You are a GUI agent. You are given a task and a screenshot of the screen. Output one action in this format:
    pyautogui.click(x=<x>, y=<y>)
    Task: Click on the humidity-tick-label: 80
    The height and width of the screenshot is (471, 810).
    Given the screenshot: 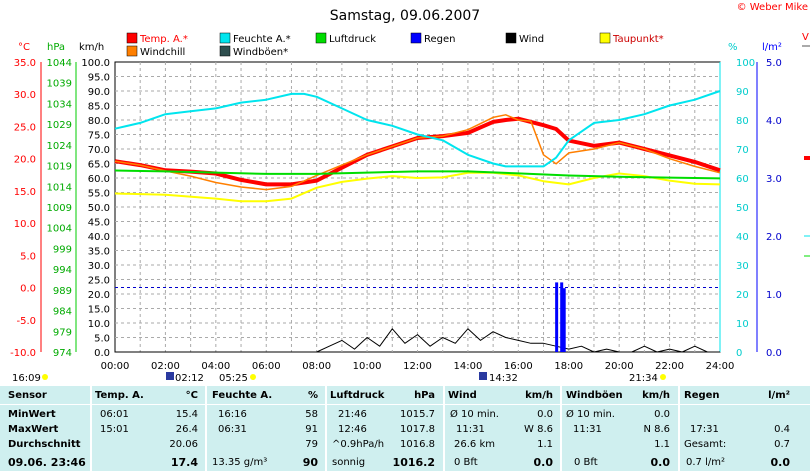 What is the action you would take?
    pyautogui.click(x=742, y=121)
    